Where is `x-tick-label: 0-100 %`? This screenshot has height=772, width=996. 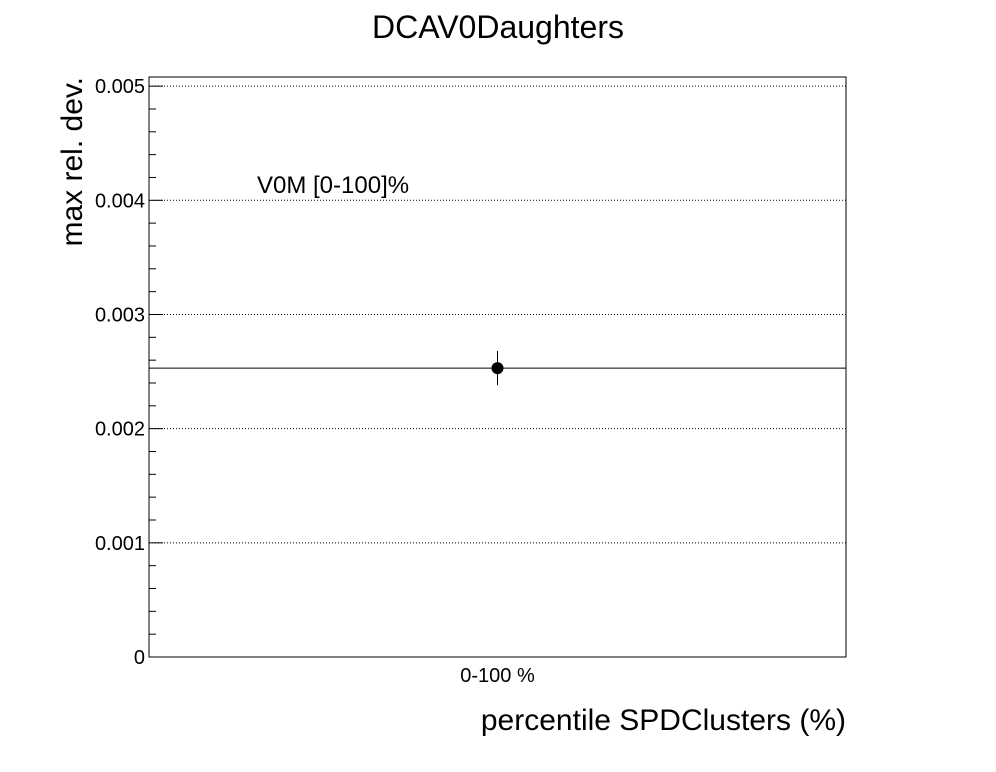 x-tick-label: 0-100 % is located at coordinates (497, 676).